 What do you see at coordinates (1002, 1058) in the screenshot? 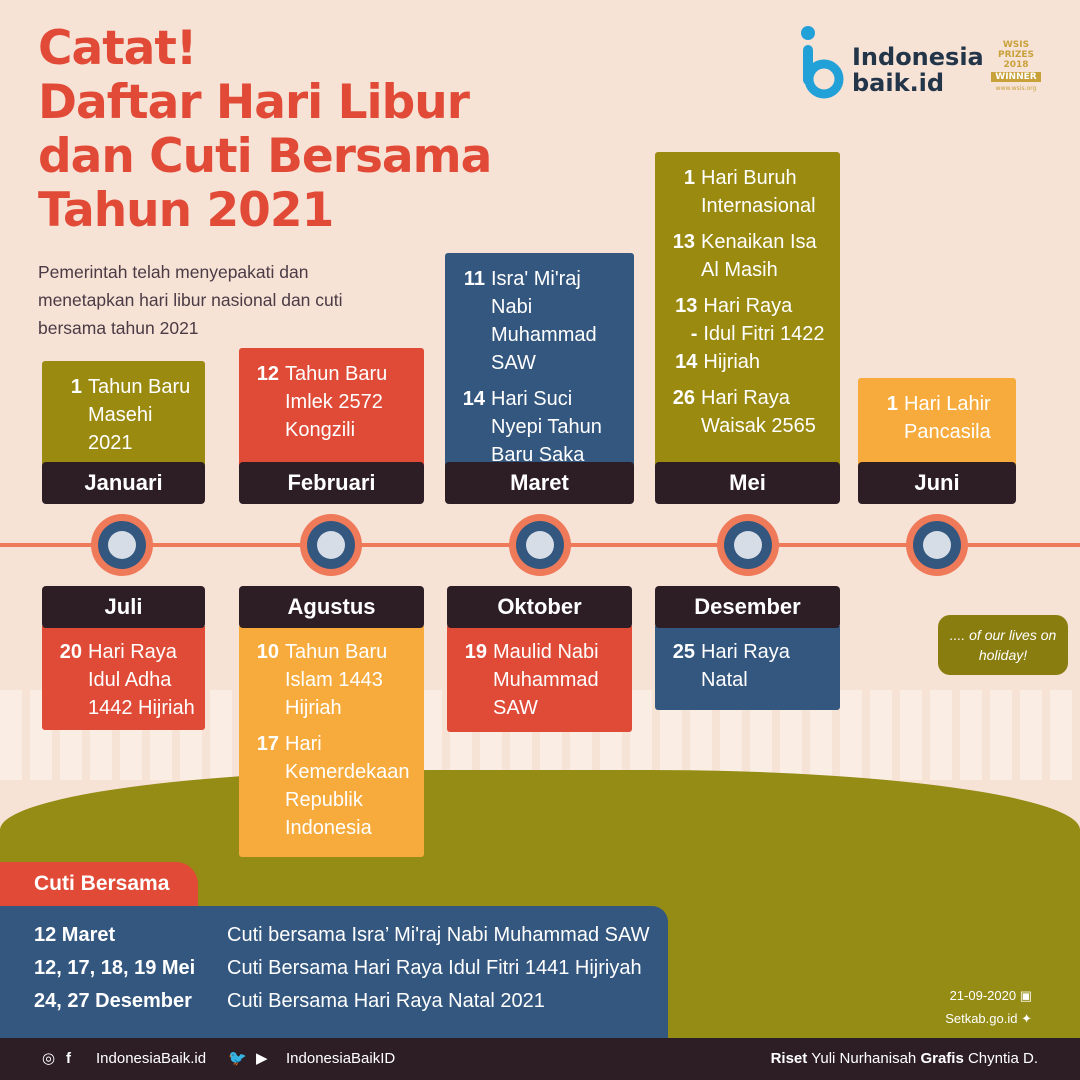
I see `credit-name: Chyntia D.` at bounding box center [1002, 1058].